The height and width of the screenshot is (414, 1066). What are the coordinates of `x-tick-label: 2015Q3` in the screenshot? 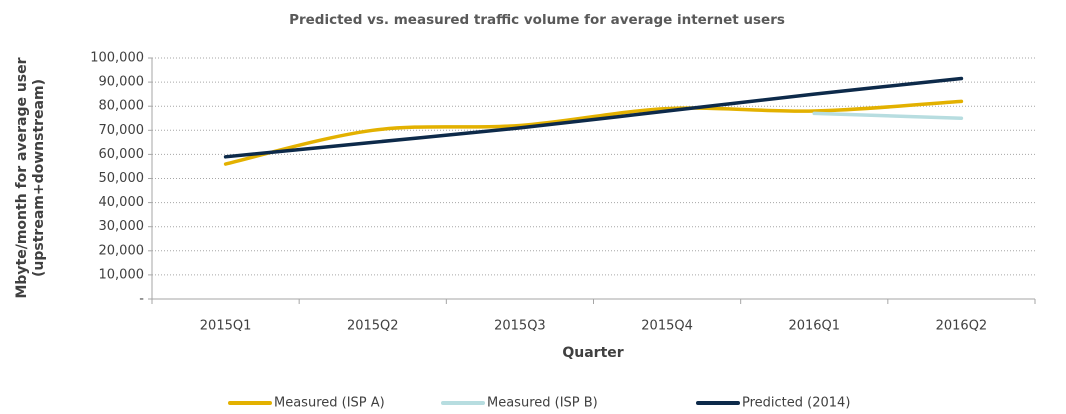 It's located at (520, 326).